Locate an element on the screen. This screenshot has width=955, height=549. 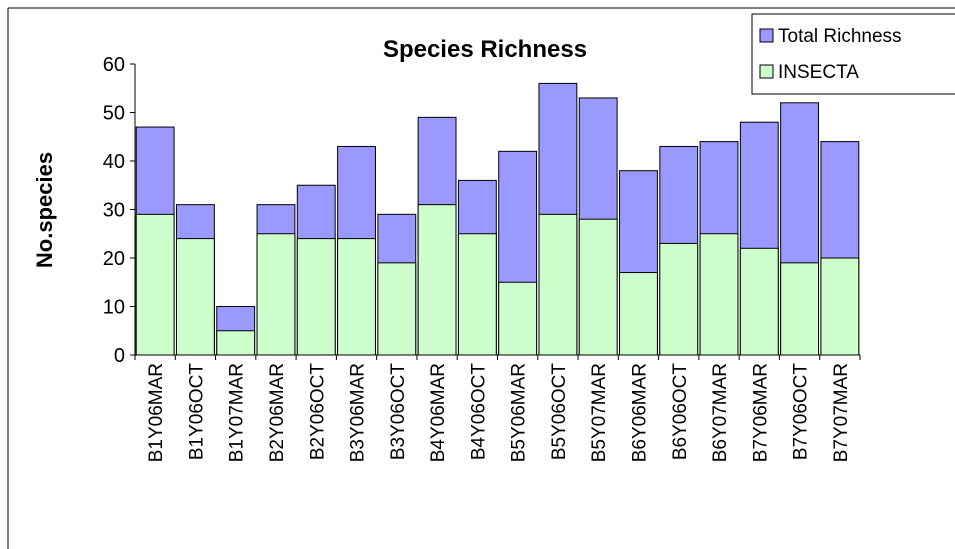
x-tick-label: B1Y06MAR is located at coordinates (156, 412).